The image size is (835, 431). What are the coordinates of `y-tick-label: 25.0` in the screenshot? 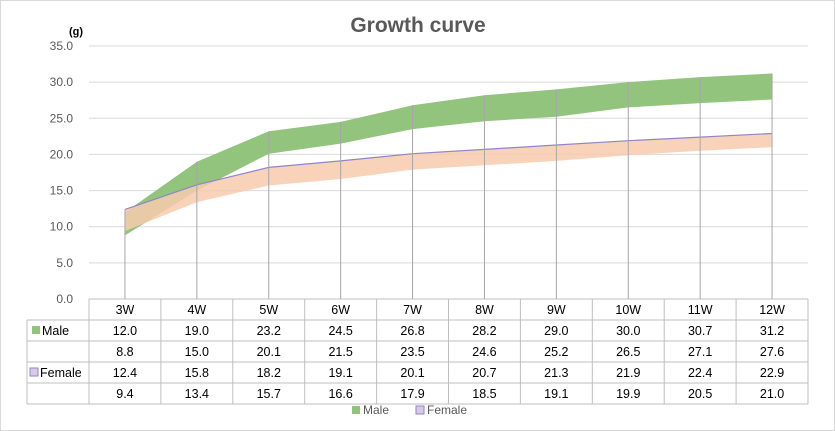 It's located at (62, 118).